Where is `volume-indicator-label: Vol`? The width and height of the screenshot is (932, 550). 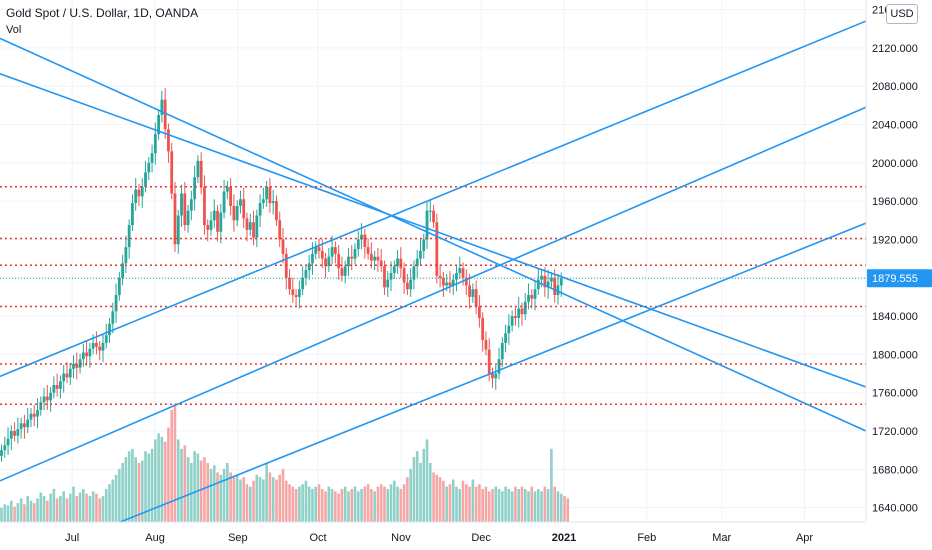 volume-indicator-label: Vol is located at coordinates (14, 30).